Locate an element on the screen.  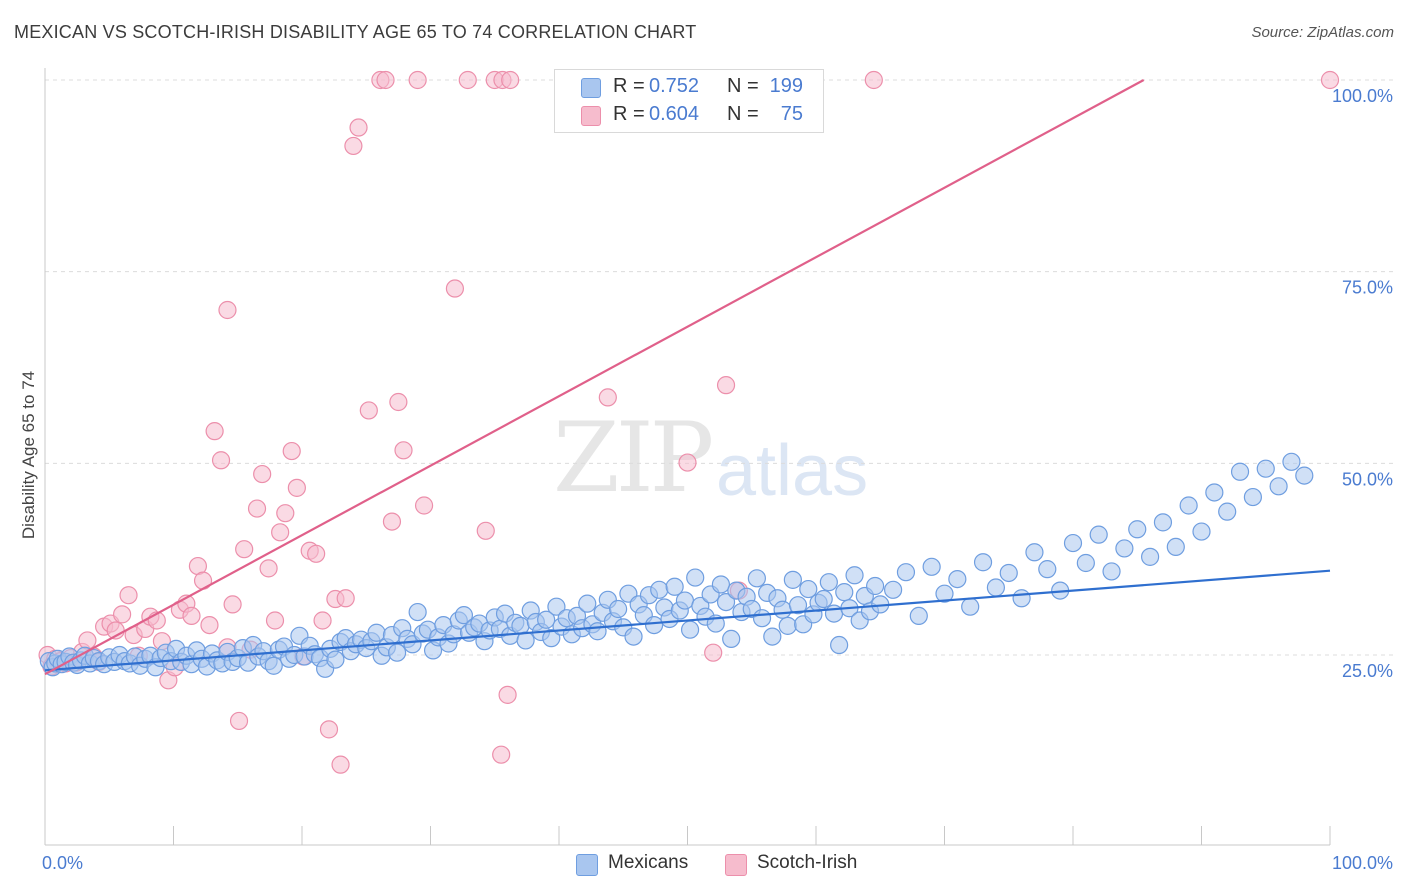
correlation-legend: R = 0.752 N = 199 R = 0.604 N = 75 is located at coordinates (689, 101).